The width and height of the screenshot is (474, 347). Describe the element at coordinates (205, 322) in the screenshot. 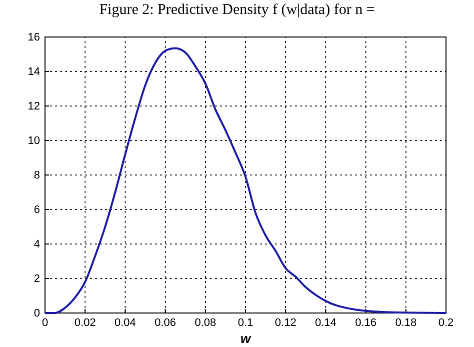

I see `x-tick-label: 0.08` at that location.